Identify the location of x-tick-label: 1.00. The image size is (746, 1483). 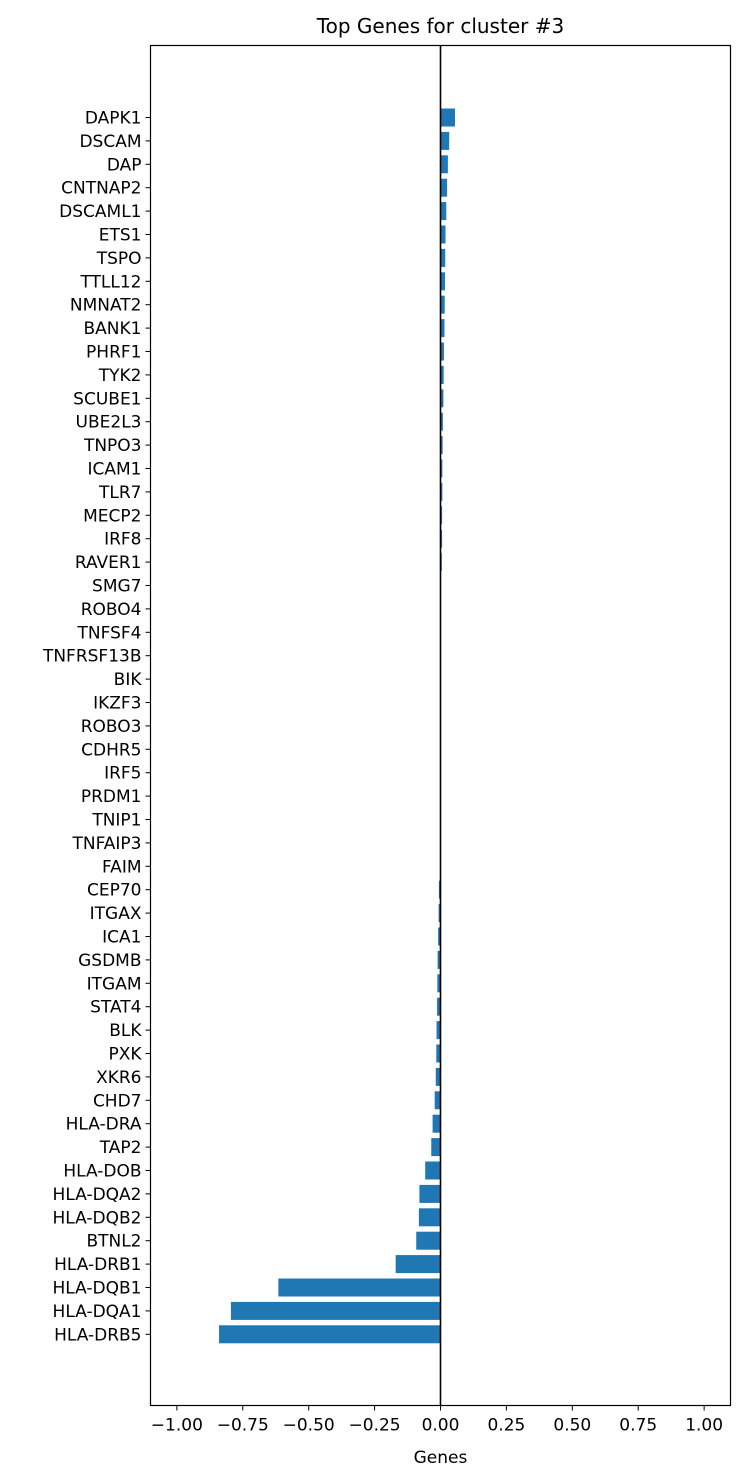
(704, 1426).